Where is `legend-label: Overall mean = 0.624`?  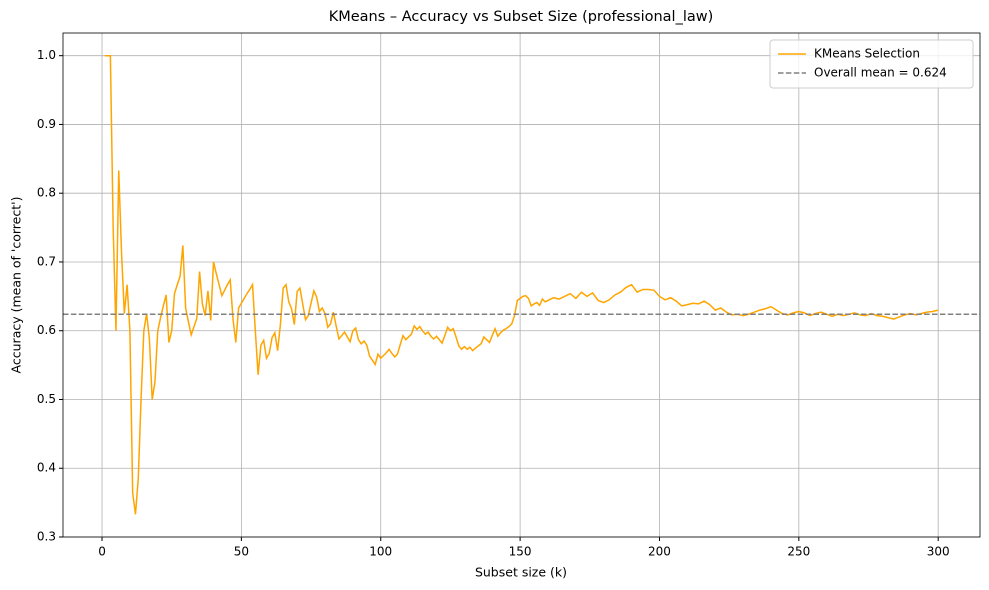 legend-label: Overall mean = 0.624 is located at coordinates (880, 73).